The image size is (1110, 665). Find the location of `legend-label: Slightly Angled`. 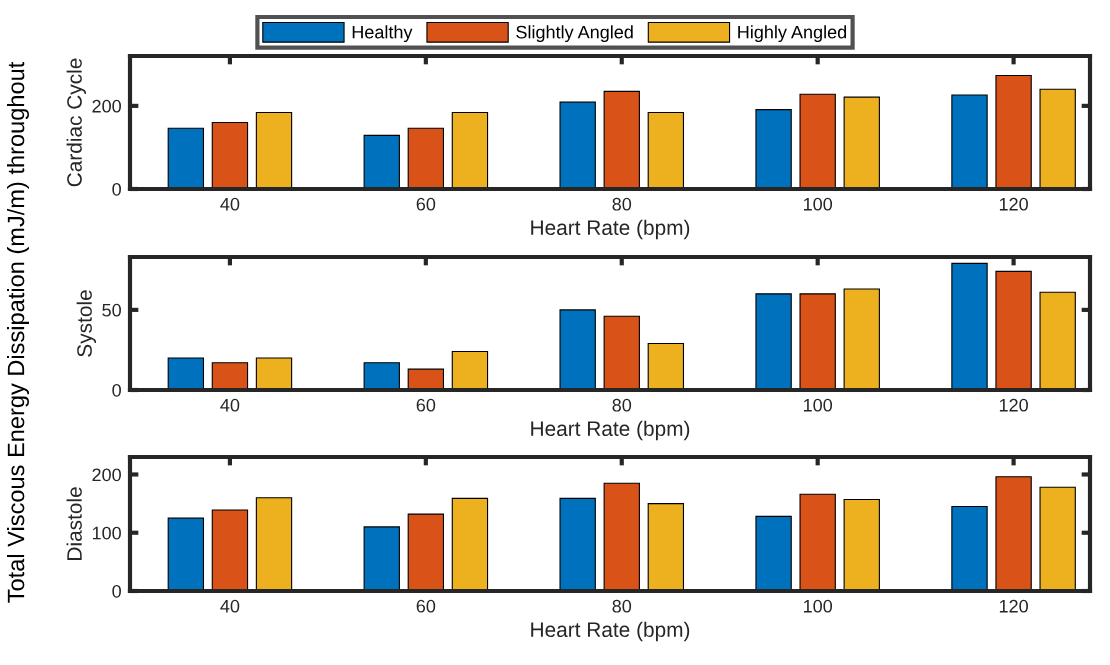

legend-label: Slightly Angled is located at coordinates (574, 34).